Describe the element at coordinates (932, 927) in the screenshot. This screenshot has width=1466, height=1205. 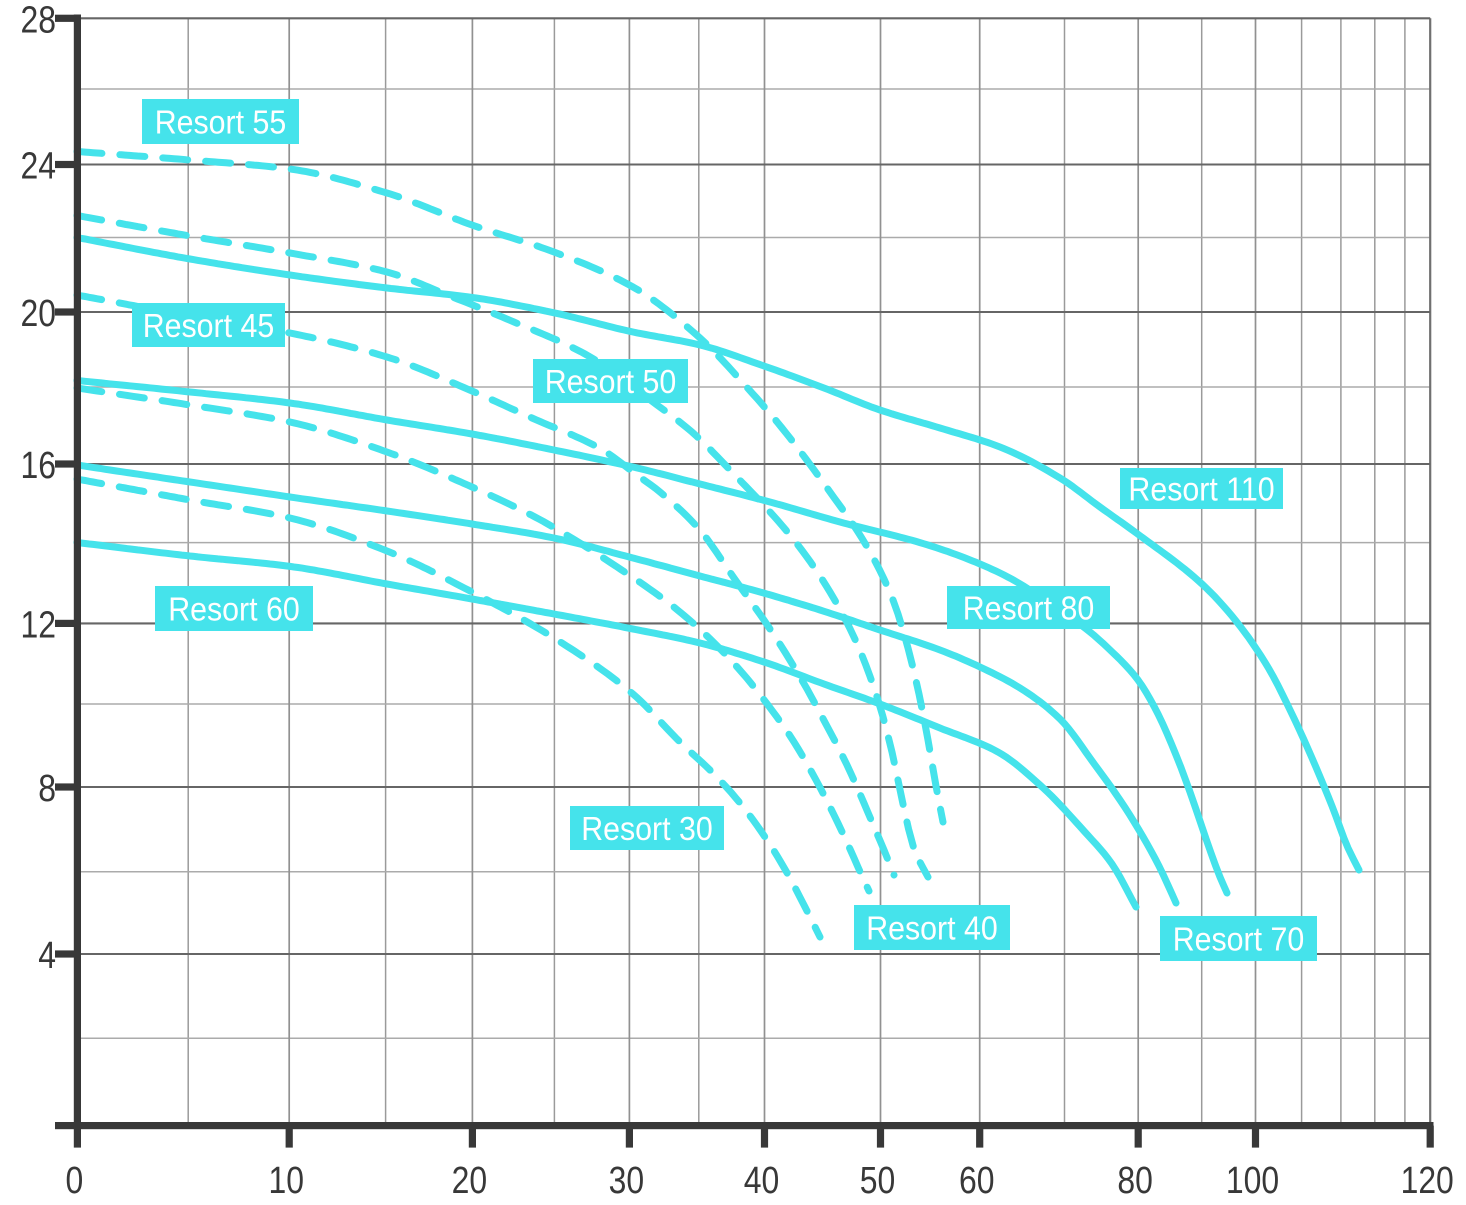
I see `svg-text: Resort 40` at that location.